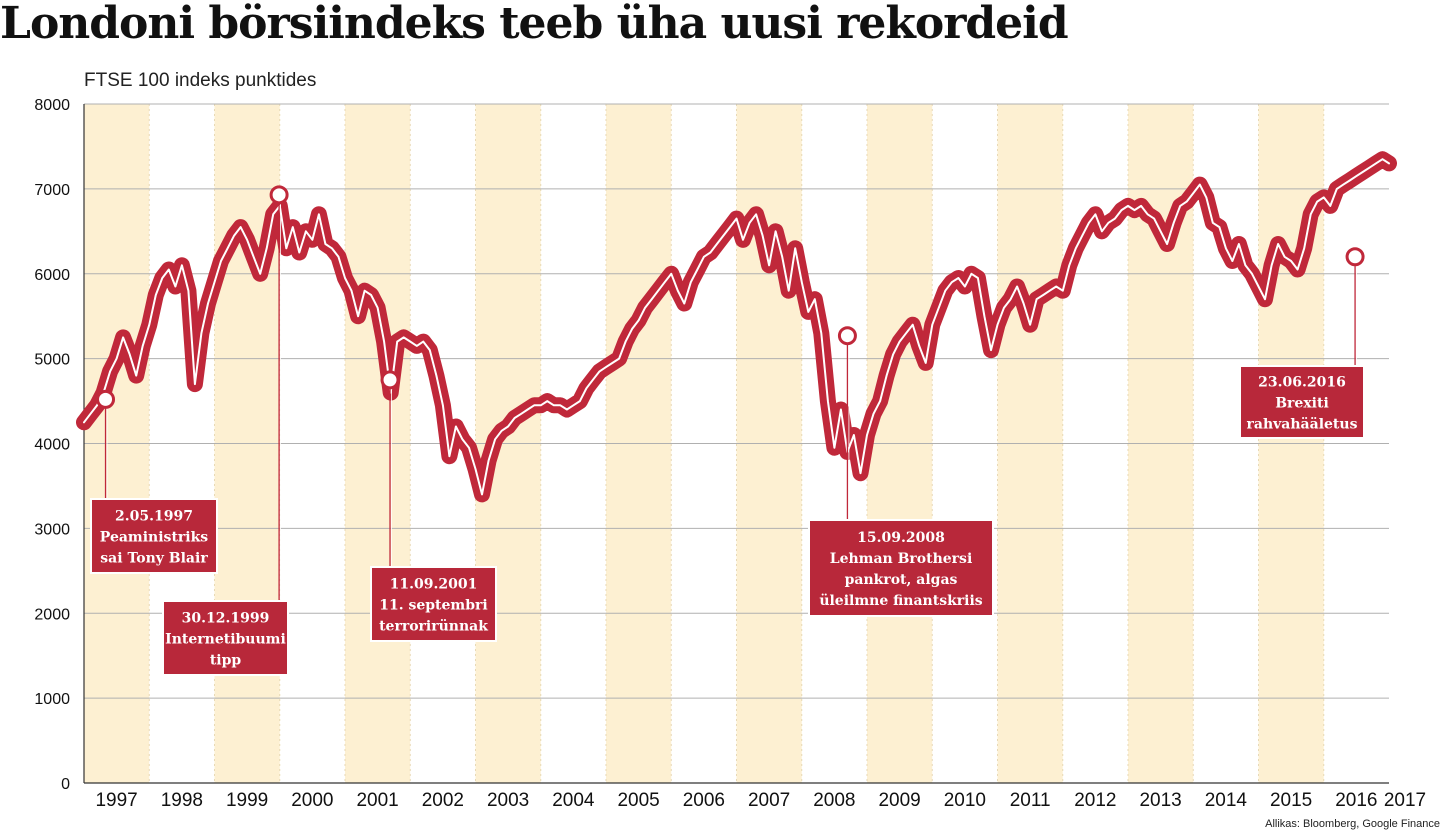 Image resolution: width=1442 pixels, height=836 pixels. Describe the element at coordinates (226, 661) in the screenshot. I see `annotation-text: tipp` at that location.